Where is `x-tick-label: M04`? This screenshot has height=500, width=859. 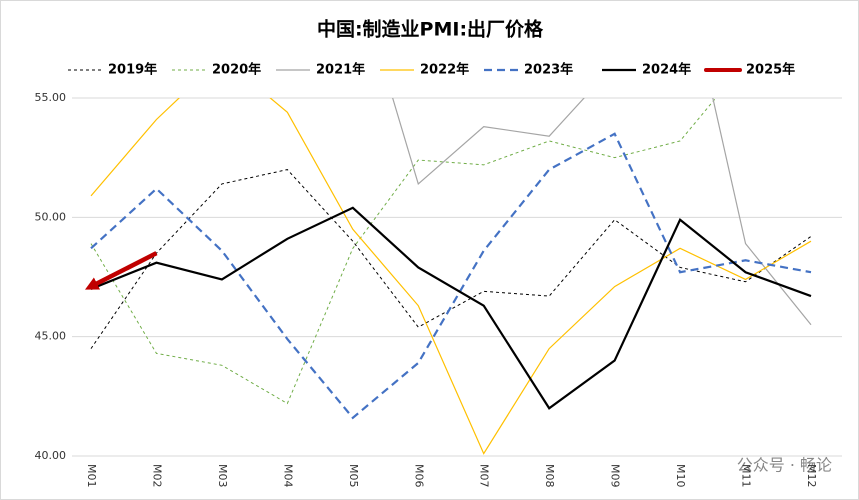
x-tick-label: M04 is located at coordinates (287, 476).